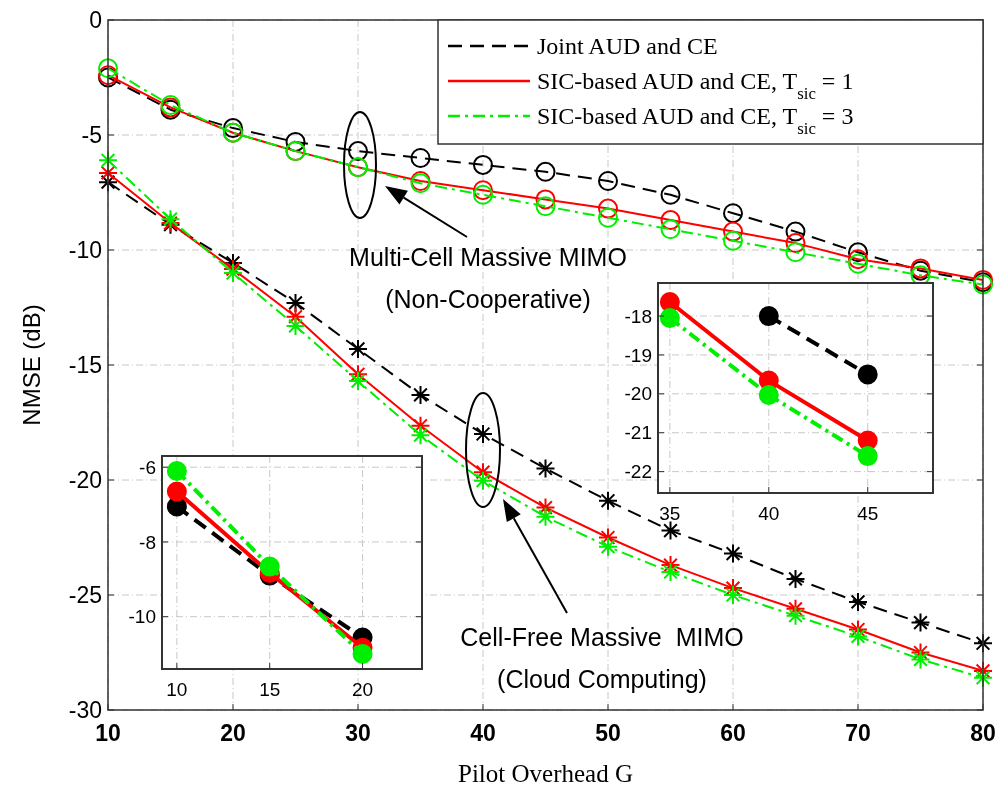 Image resolution: width=1001 pixels, height=791 pixels. What do you see at coordinates (868, 513) in the screenshot?
I see `x-tick-label: 45` at bounding box center [868, 513].